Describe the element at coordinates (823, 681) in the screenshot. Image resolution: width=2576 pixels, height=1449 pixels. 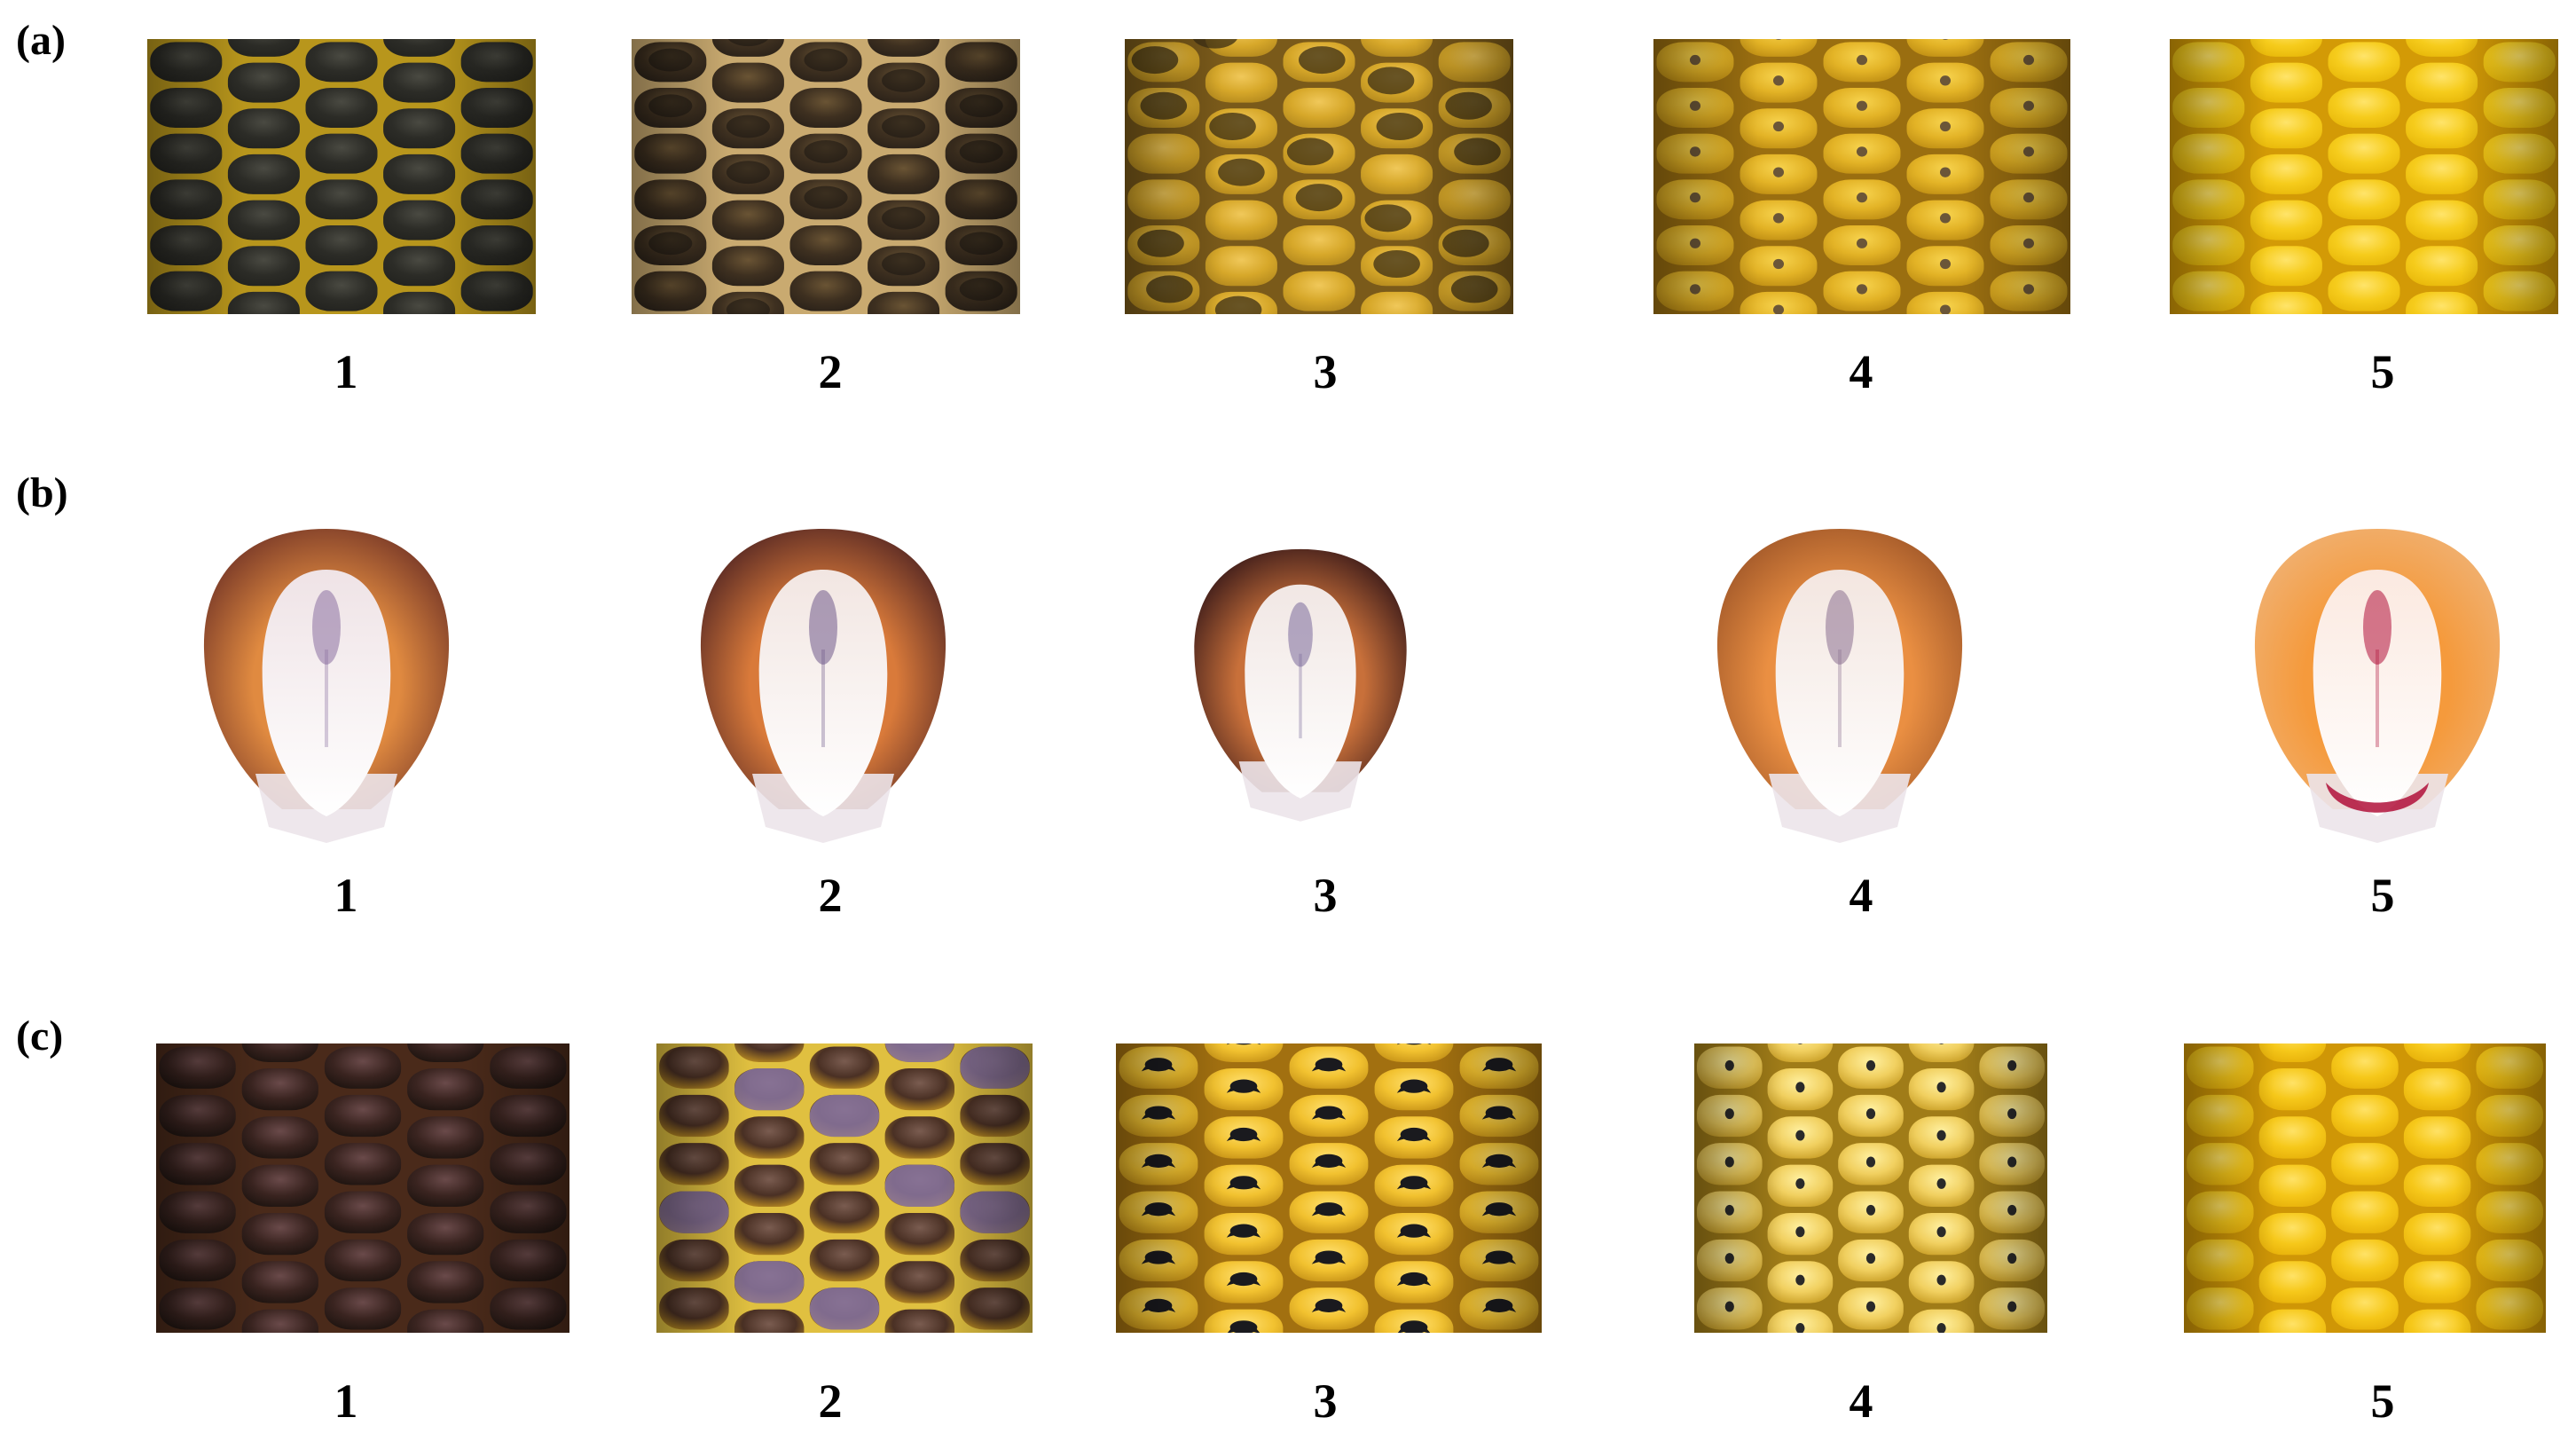
I see `kernel-photo-b2` at that location.